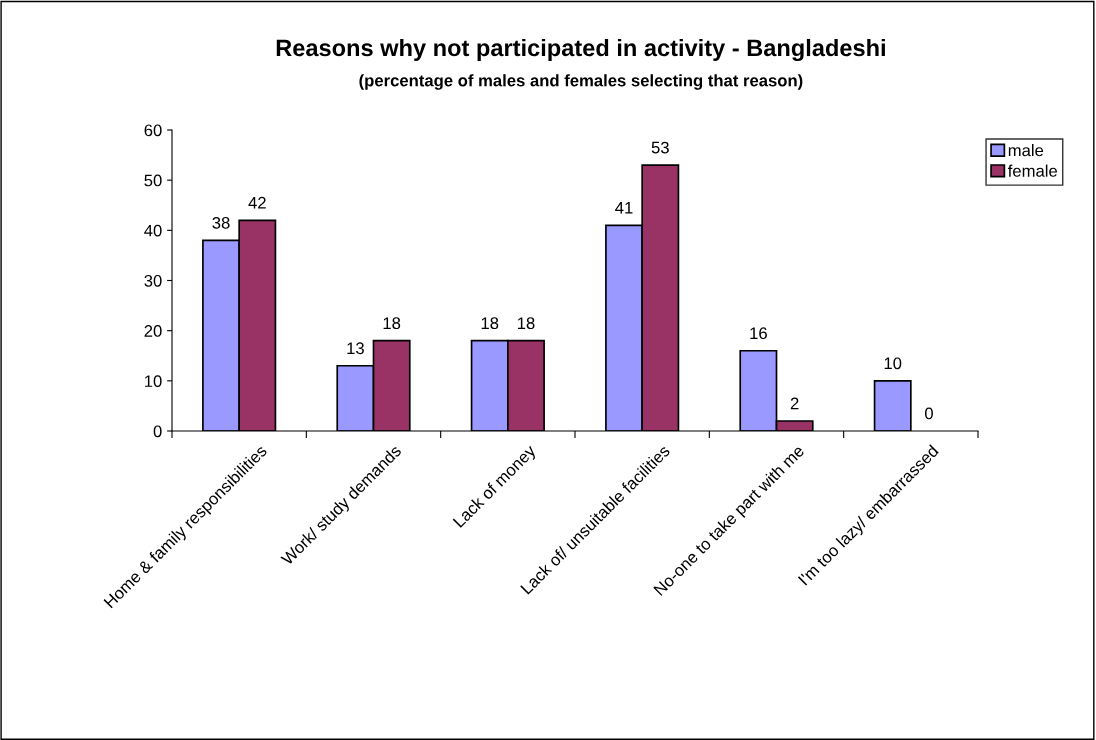  I want to click on legend-label: male, so click(1026, 150).